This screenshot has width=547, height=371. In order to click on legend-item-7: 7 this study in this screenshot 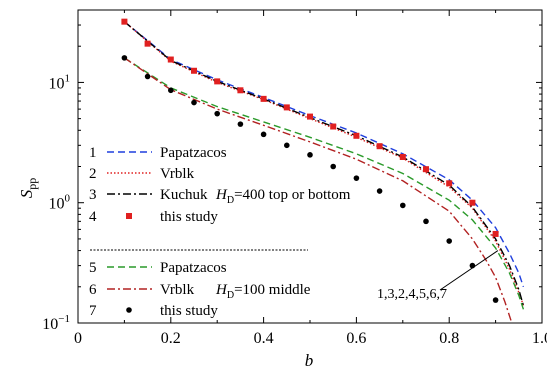, I will do `click(153, 311)`.